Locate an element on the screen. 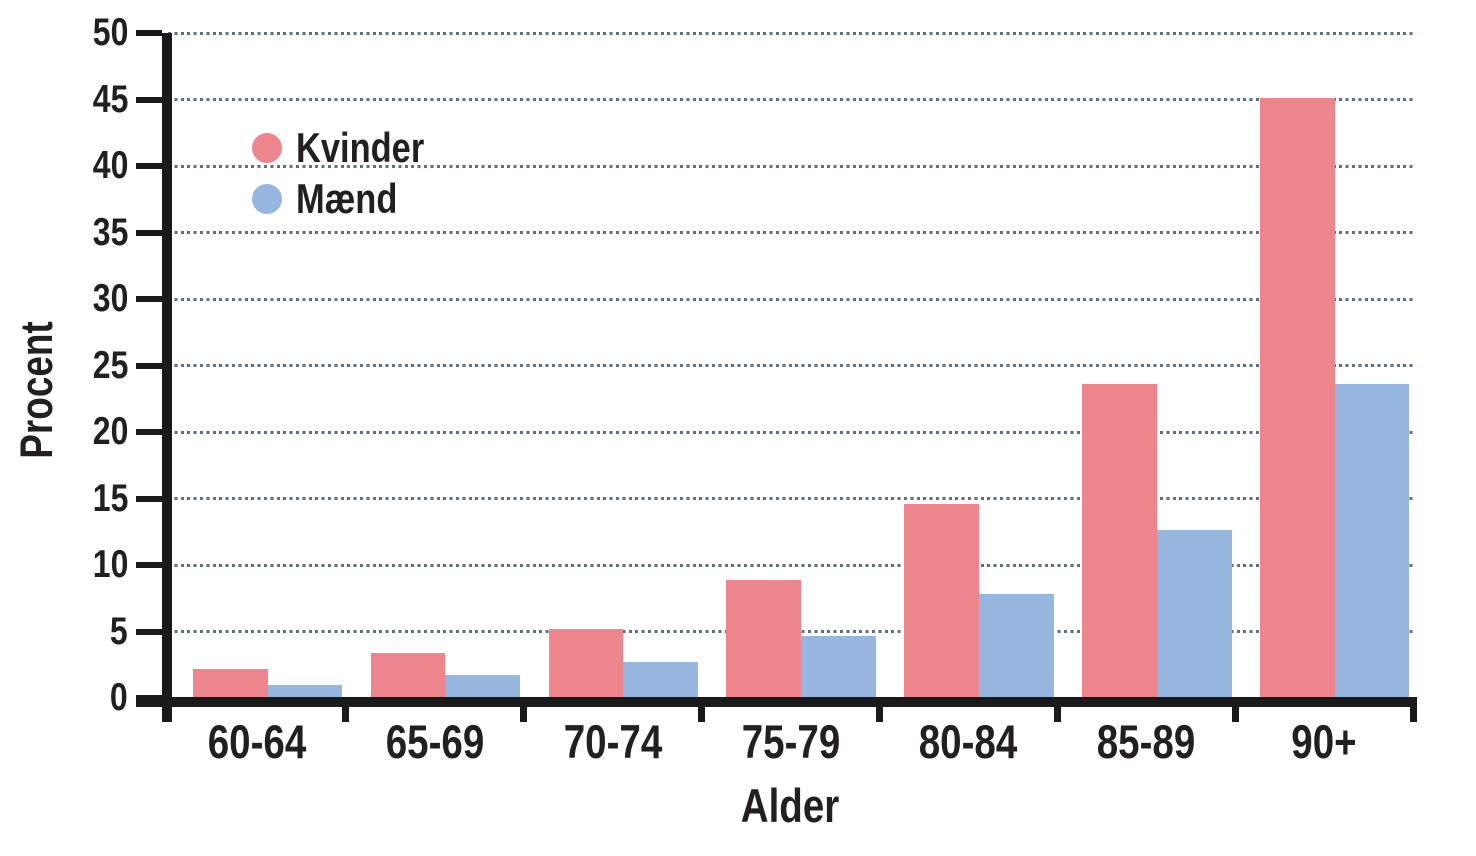  y-tick-label-0: 0 is located at coordinates (64, 698).